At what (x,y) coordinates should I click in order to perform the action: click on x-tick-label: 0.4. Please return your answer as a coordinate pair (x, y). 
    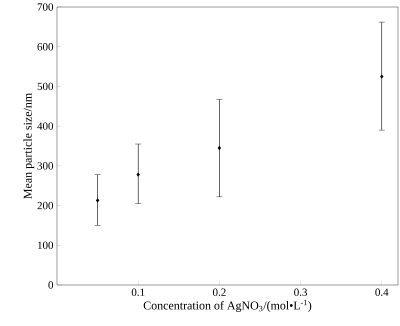
    Looking at the image, I should click on (381, 292).